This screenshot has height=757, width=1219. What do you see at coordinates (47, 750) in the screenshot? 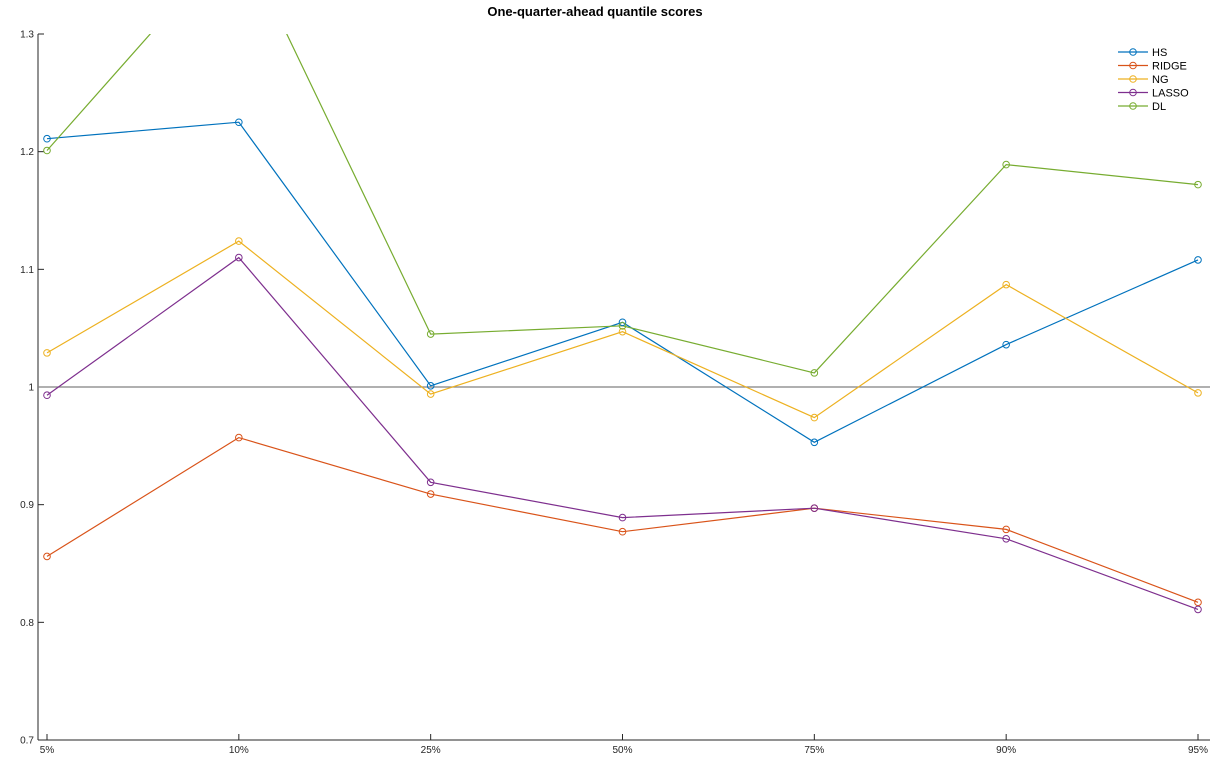
I see `x-tick-label: 5%` at bounding box center [47, 750].